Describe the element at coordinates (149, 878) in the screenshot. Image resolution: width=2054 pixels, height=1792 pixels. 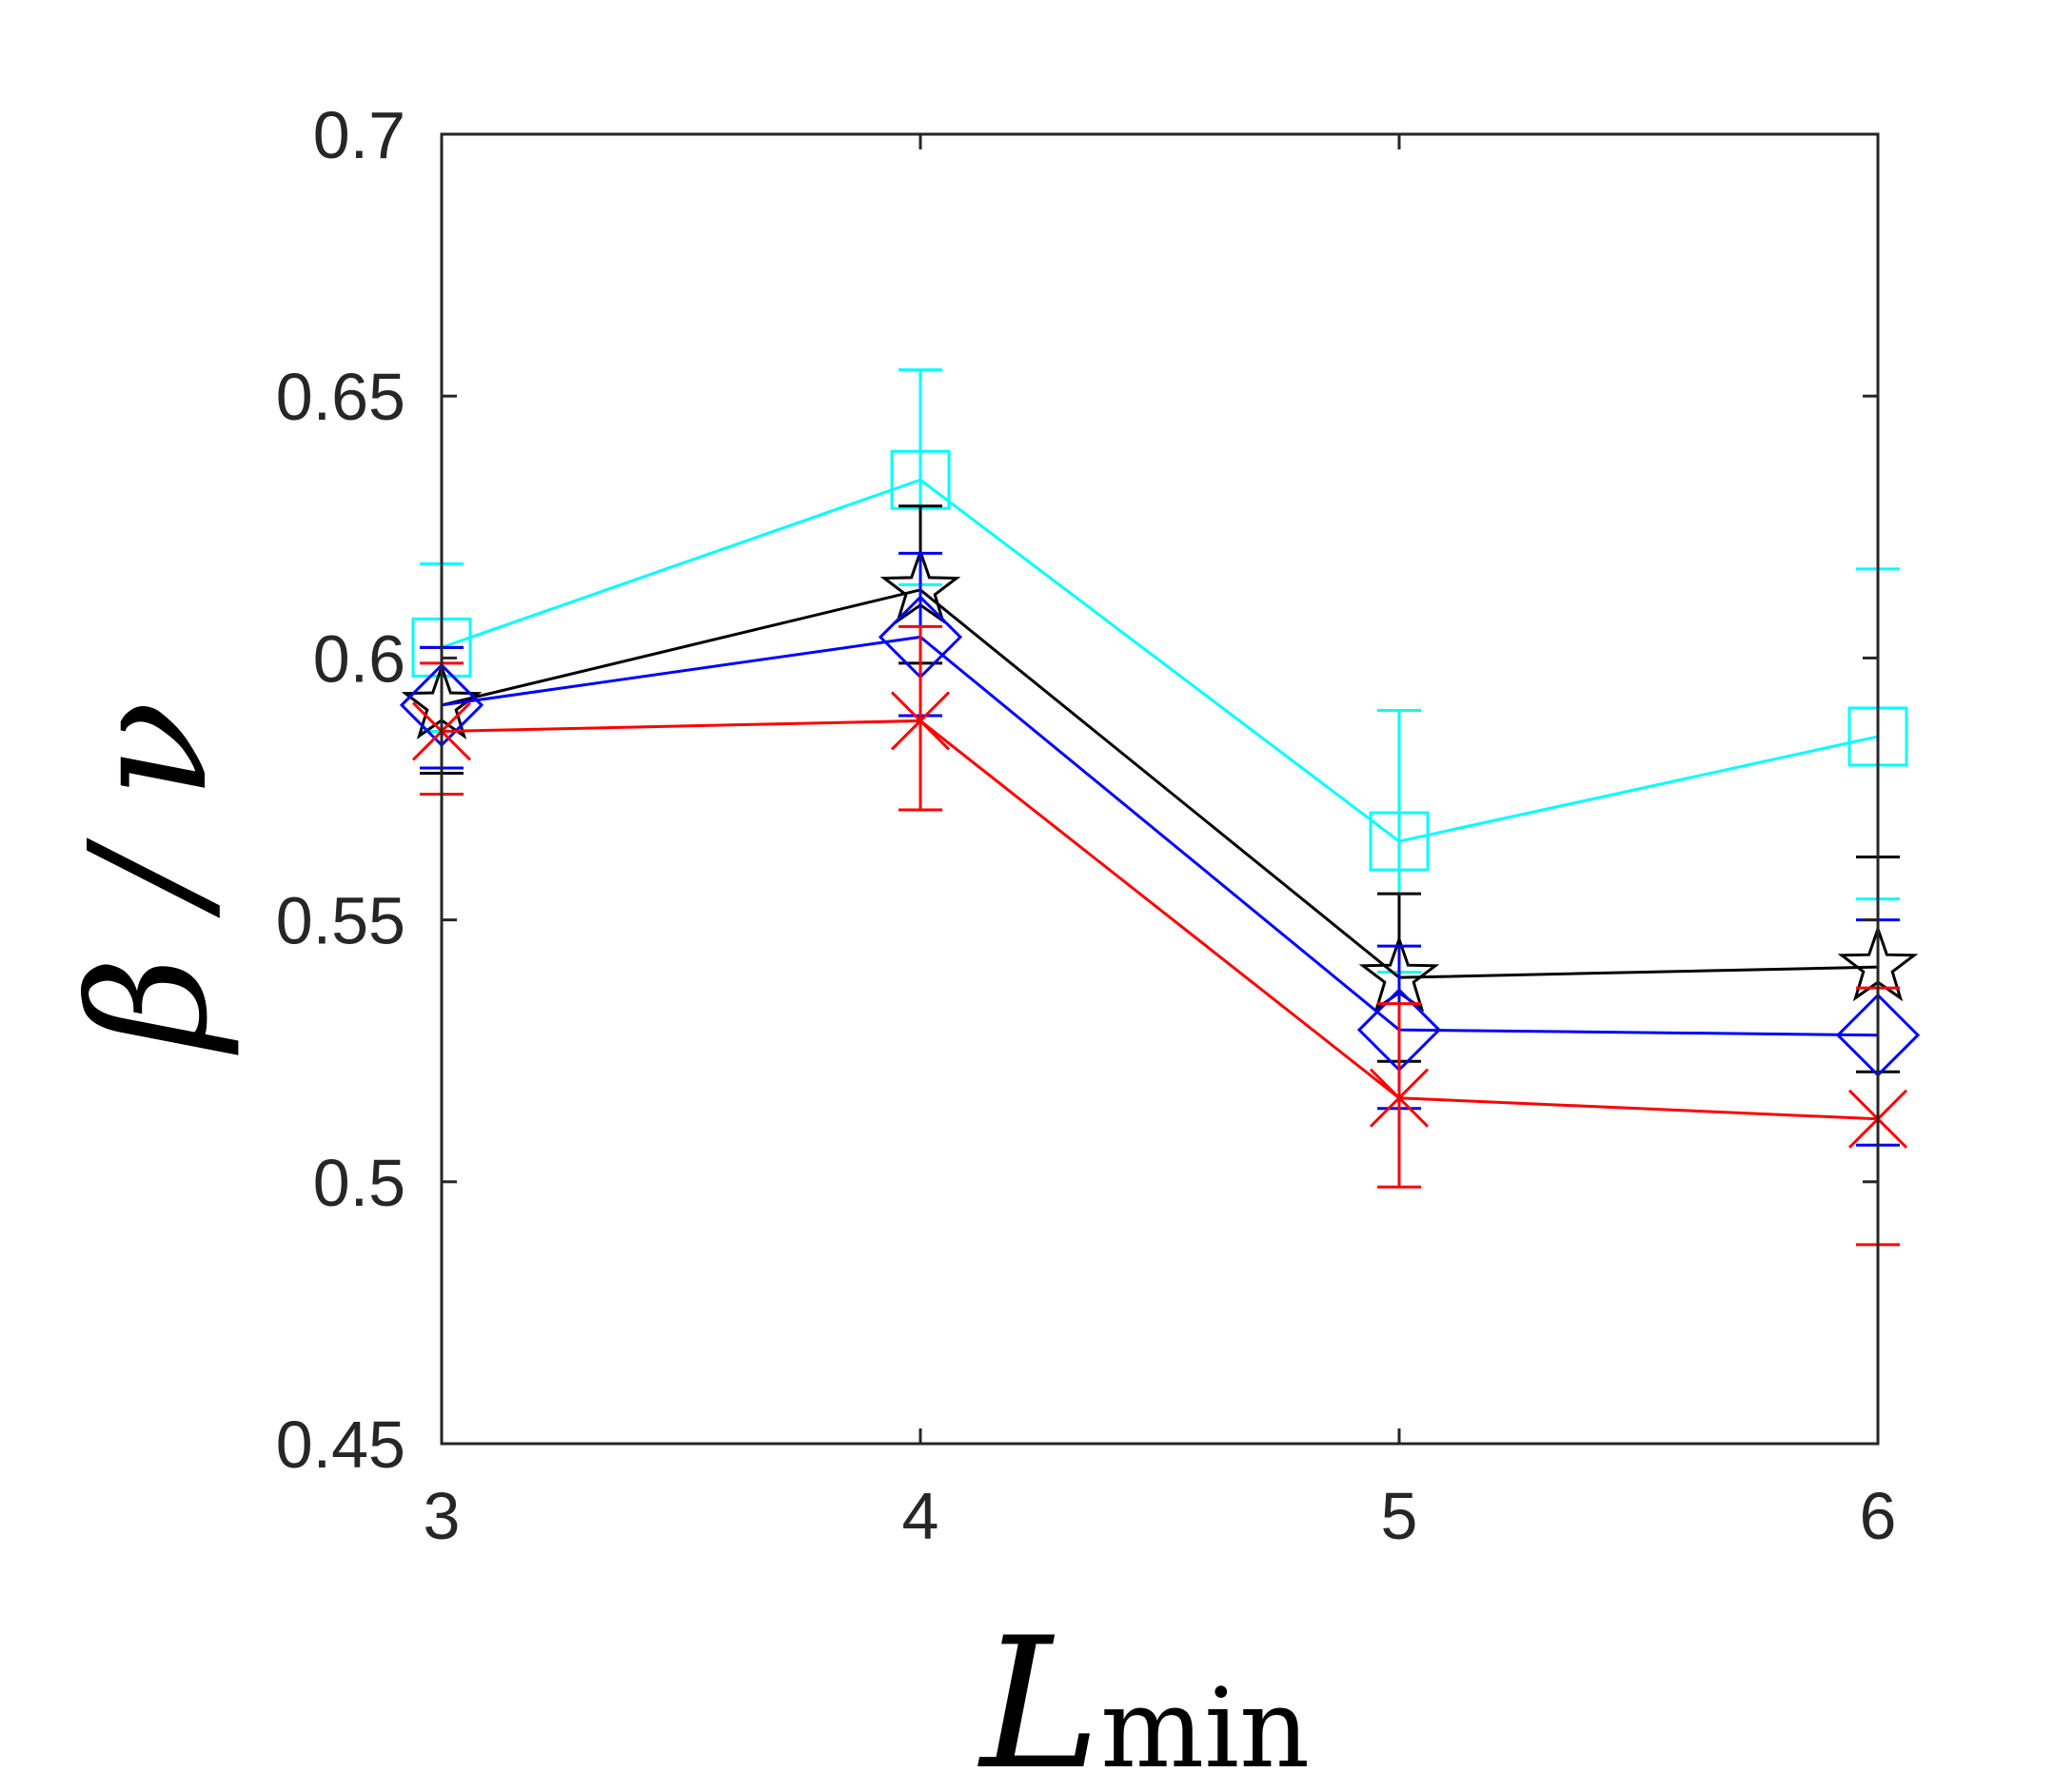
I see `y-axis-title: β / ν` at that location.